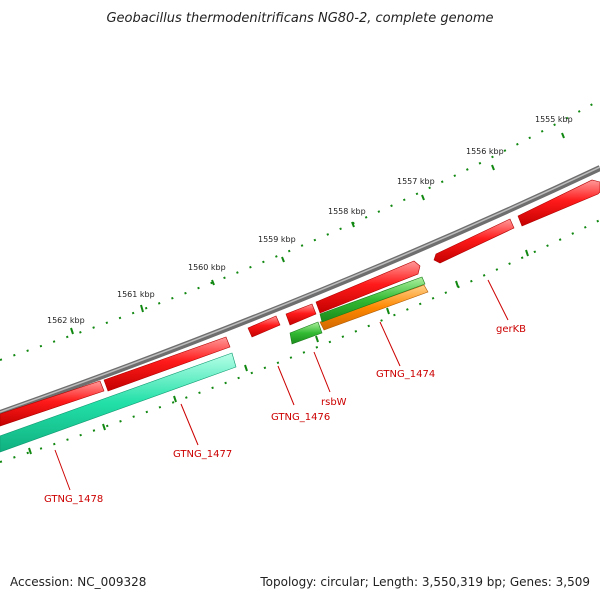  What do you see at coordinates (52, 403) in the screenshot?
I see `gene-GTNG_1478-arrow` at bounding box center [52, 403].